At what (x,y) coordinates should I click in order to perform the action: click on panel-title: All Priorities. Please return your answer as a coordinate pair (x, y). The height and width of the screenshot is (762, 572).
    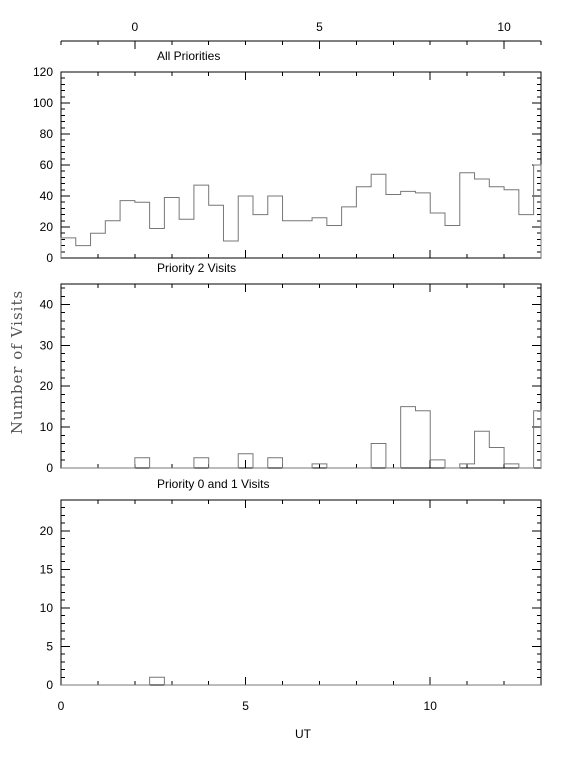
    Looking at the image, I should click on (188, 56).